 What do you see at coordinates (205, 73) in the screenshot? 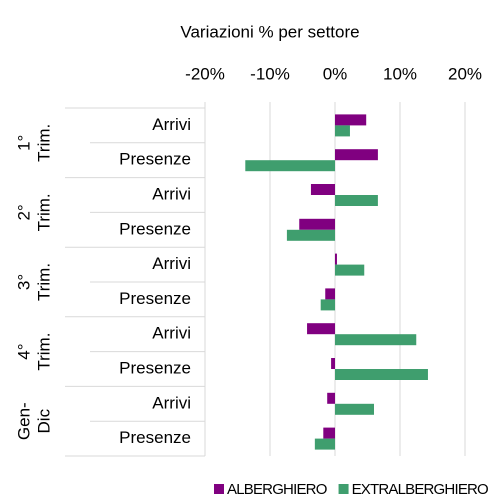
I see `x-tick-label: -20%` at bounding box center [205, 73].